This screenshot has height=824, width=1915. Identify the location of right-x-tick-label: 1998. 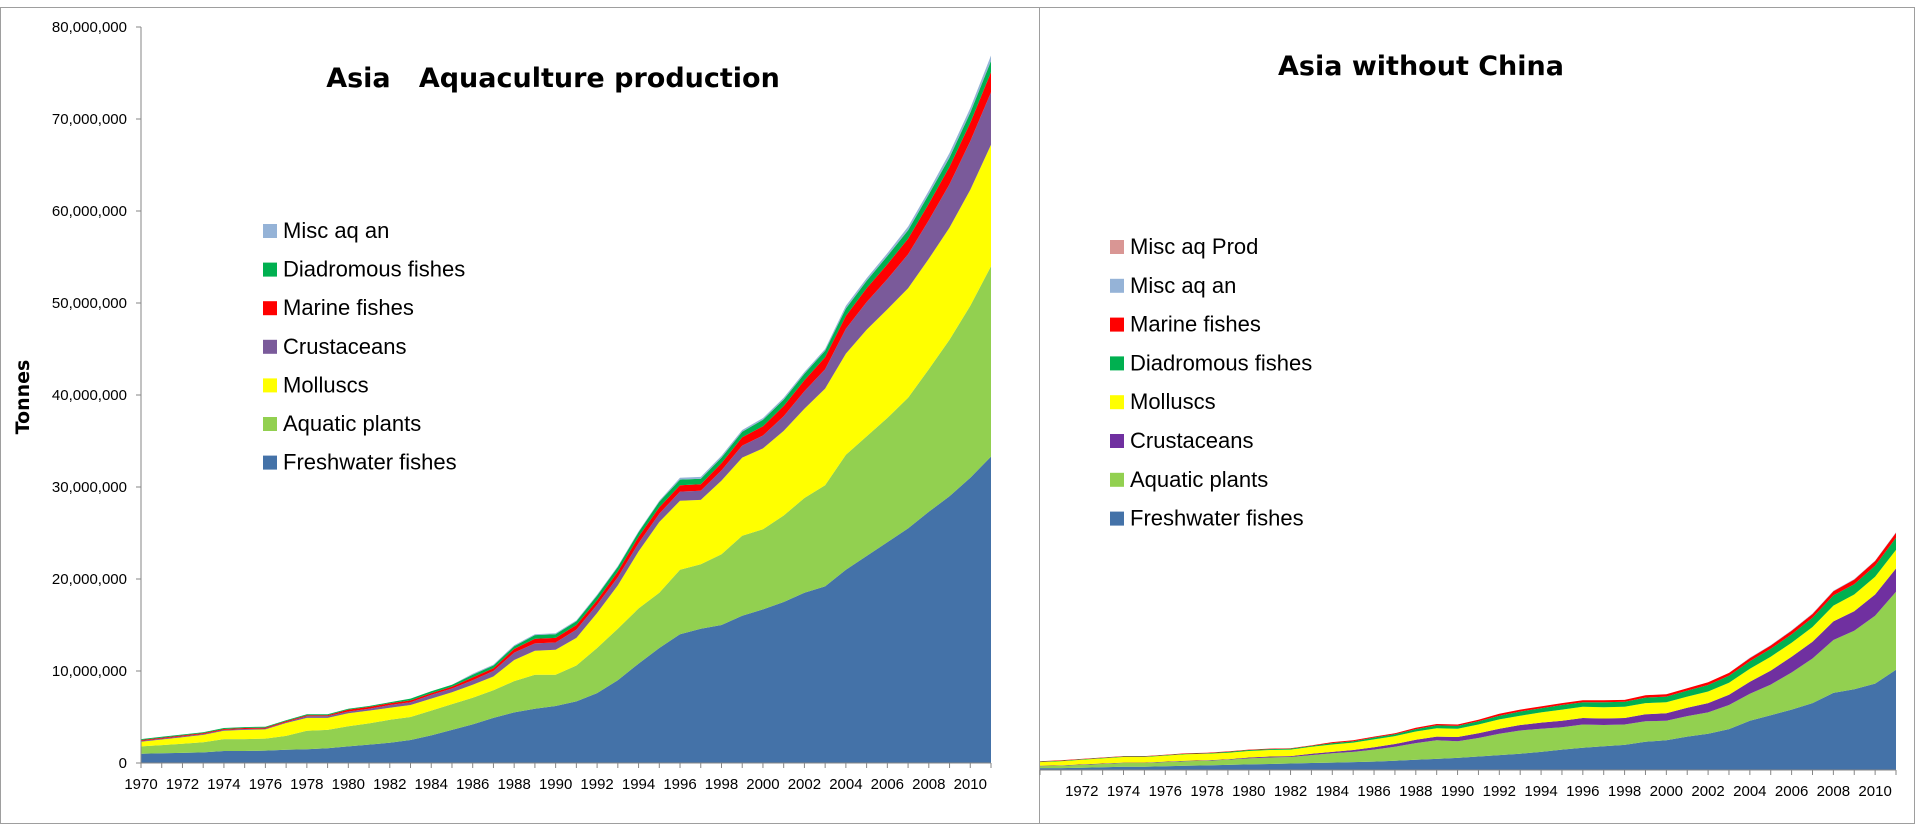
(1624, 791).